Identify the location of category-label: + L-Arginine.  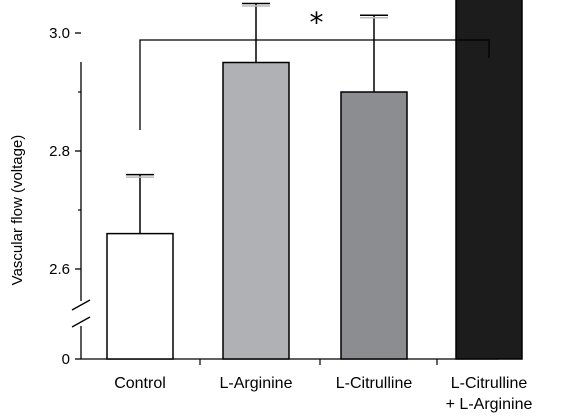
(489, 404).